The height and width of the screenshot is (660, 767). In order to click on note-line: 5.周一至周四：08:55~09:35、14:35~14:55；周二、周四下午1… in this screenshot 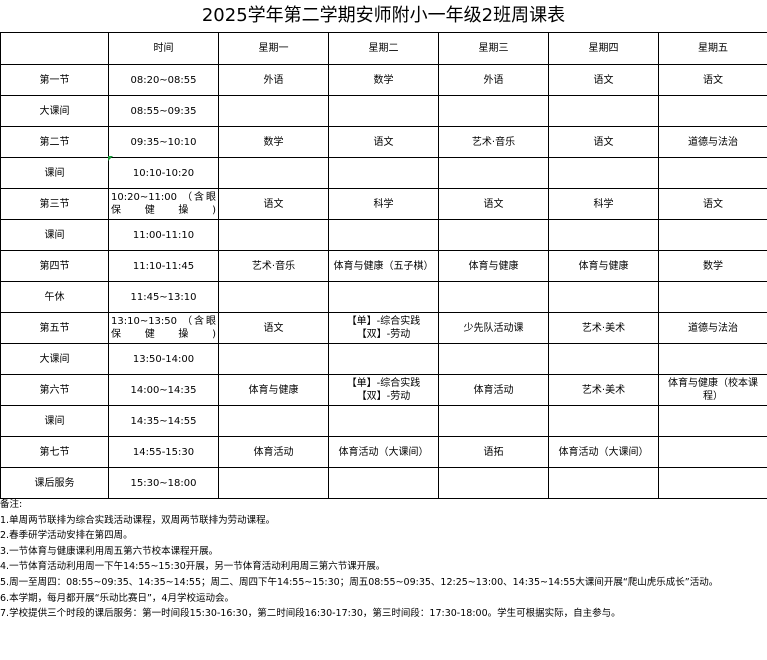, I will do `click(359, 582)`.